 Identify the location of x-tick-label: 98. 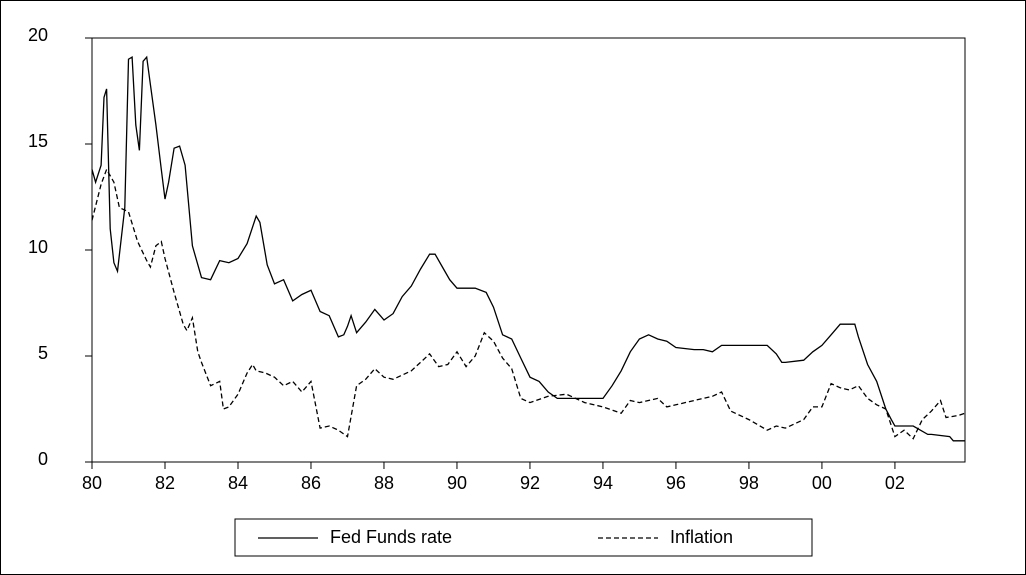
(749, 483).